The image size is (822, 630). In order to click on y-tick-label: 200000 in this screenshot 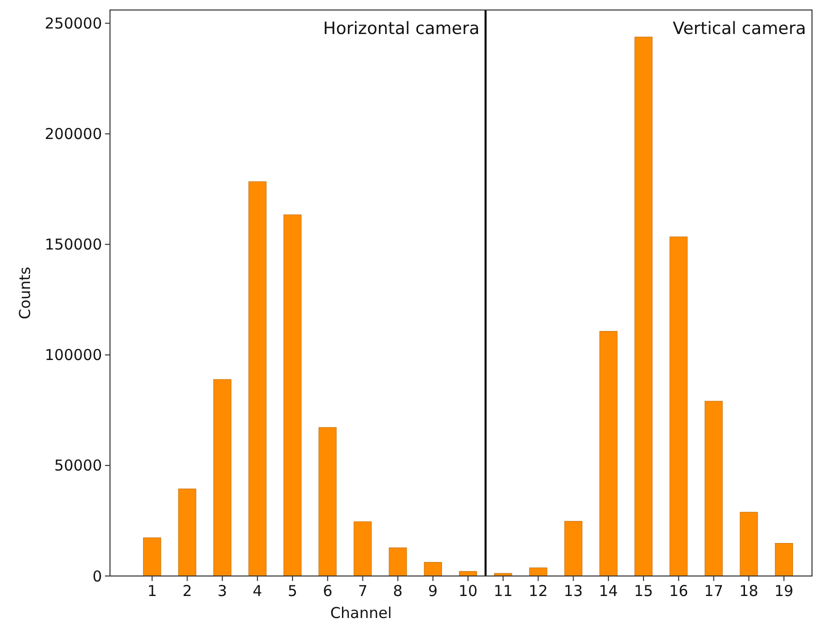, I will do `click(73, 134)`.